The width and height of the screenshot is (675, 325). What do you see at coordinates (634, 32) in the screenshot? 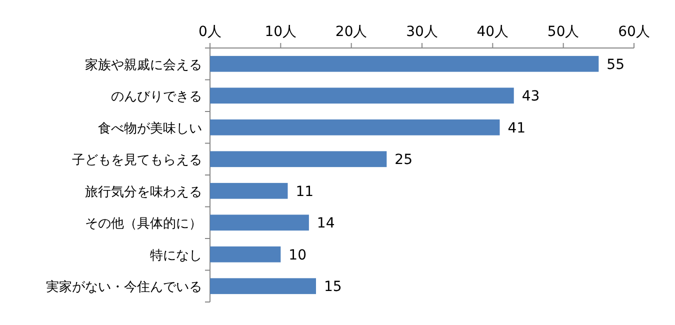
I see `x-tick-label: 60人` at bounding box center [634, 32].